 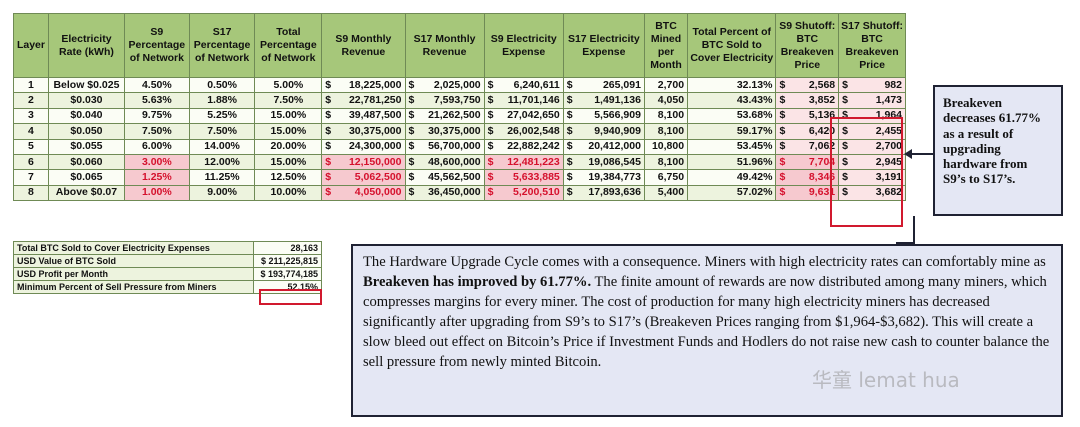 I want to click on cell-electricity-rate: $0.055, so click(x=86, y=146).